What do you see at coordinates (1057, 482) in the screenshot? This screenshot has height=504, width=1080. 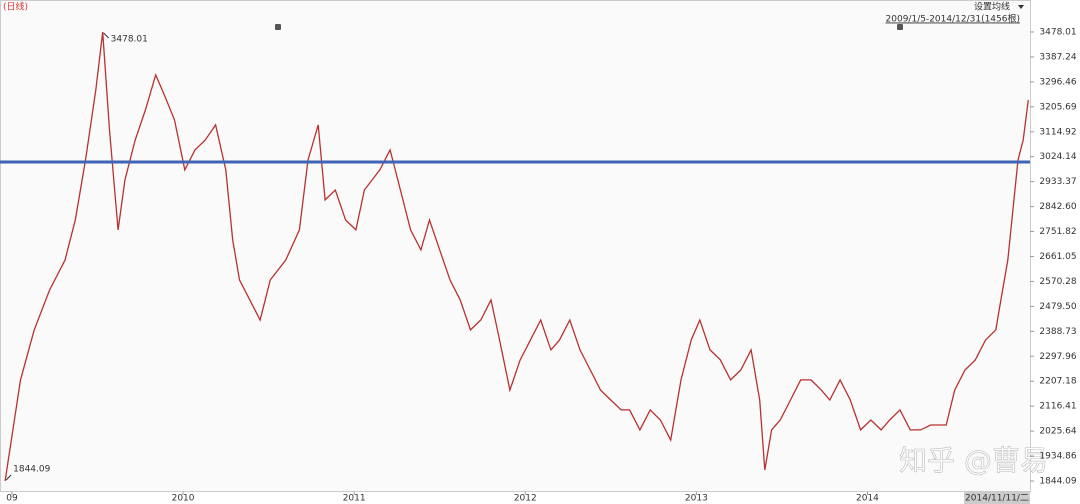 I see `y-tick-label: 1844.09` at bounding box center [1057, 482].